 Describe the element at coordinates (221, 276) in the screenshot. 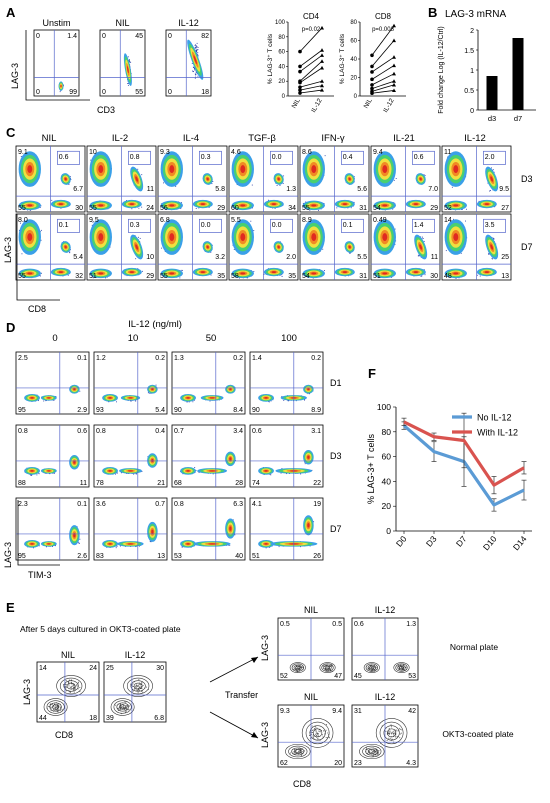

I see `quadrant-value-lr: 35` at that location.